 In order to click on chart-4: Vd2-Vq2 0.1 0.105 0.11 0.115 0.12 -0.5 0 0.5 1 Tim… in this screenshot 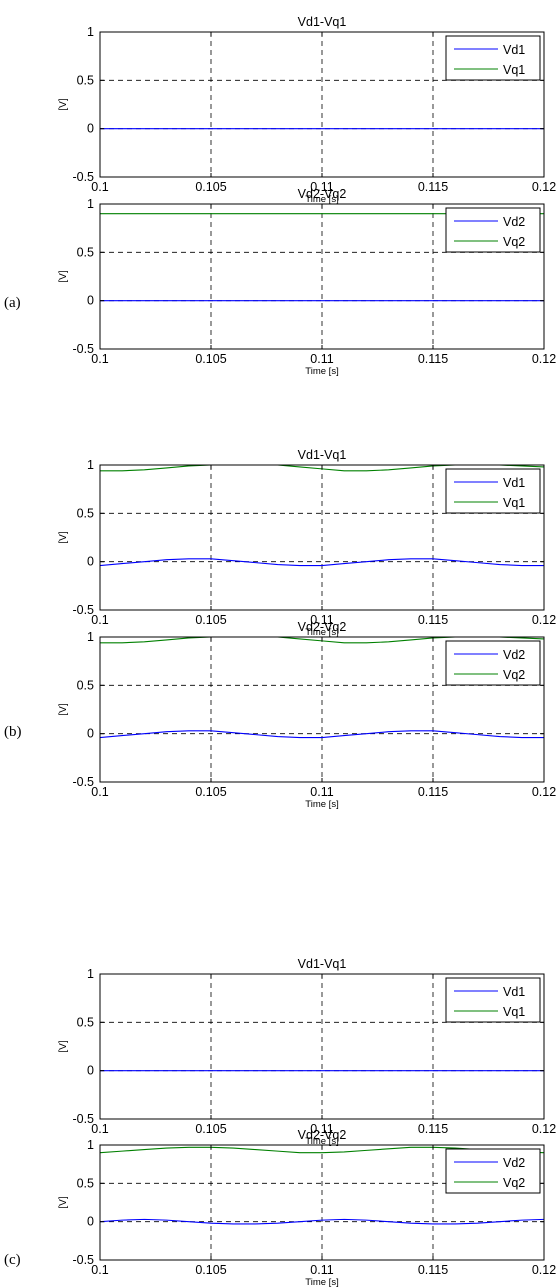, I will do `click(307, 715)`.